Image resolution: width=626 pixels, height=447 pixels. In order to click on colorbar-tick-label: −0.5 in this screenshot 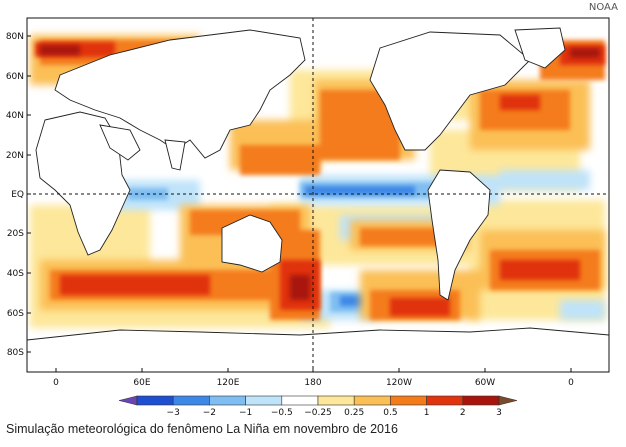, I will do `click(282, 413)`.